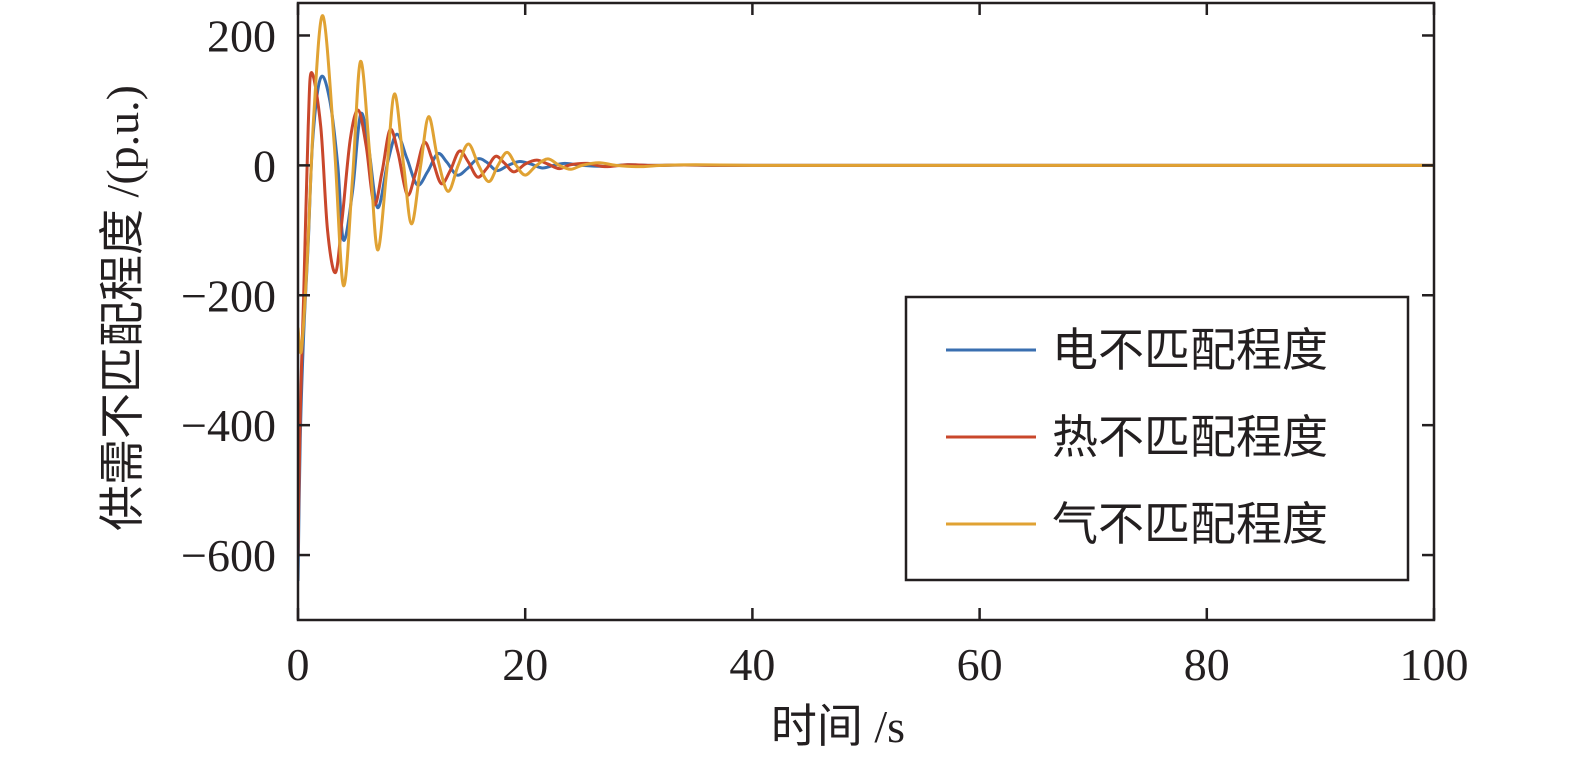 The width and height of the screenshot is (1575, 769). Describe the element at coordinates (298, 664) in the screenshot. I see `x-tick-label: 0` at that location.